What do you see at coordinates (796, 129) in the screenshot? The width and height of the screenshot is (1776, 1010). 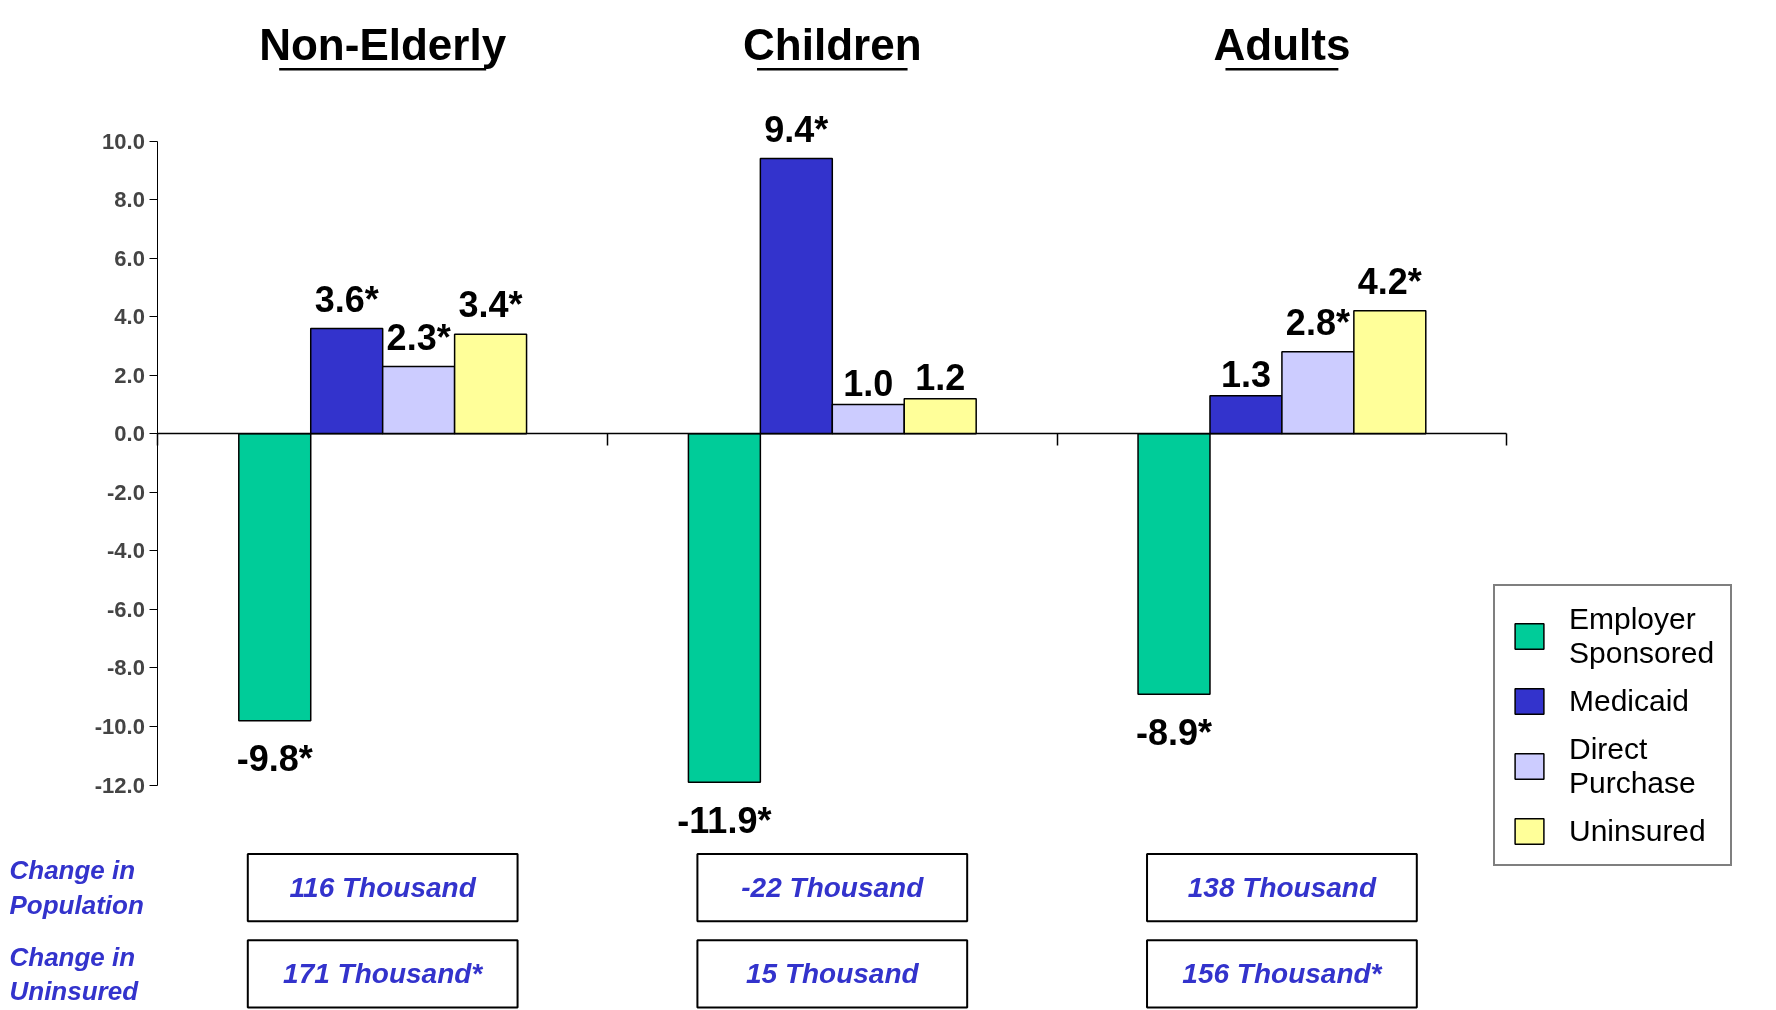 I see `data-label: 9.4*` at bounding box center [796, 129].